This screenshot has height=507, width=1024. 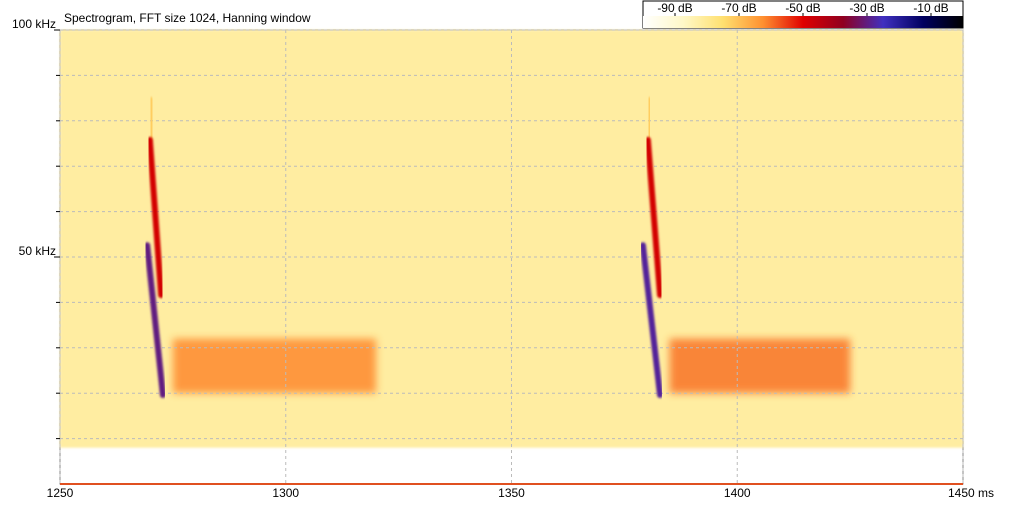 What do you see at coordinates (802, 8) in the screenshot?
I see `colorbar-tick-label: -50 dB` at bounding box center [802, 8].